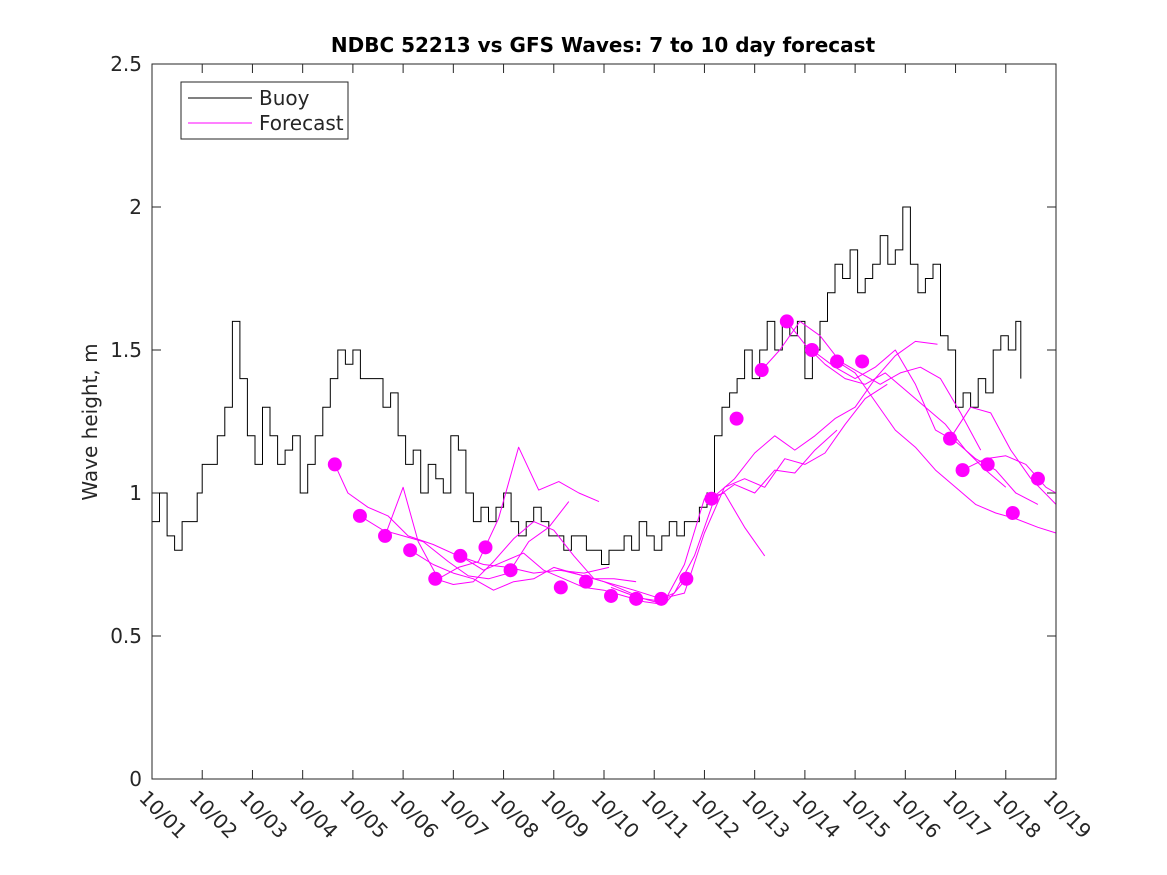  What do you see at coordinates (126, 350) in the screenshot?
I see `y-tick-label: 1.5` at bounding box center [126, 350].